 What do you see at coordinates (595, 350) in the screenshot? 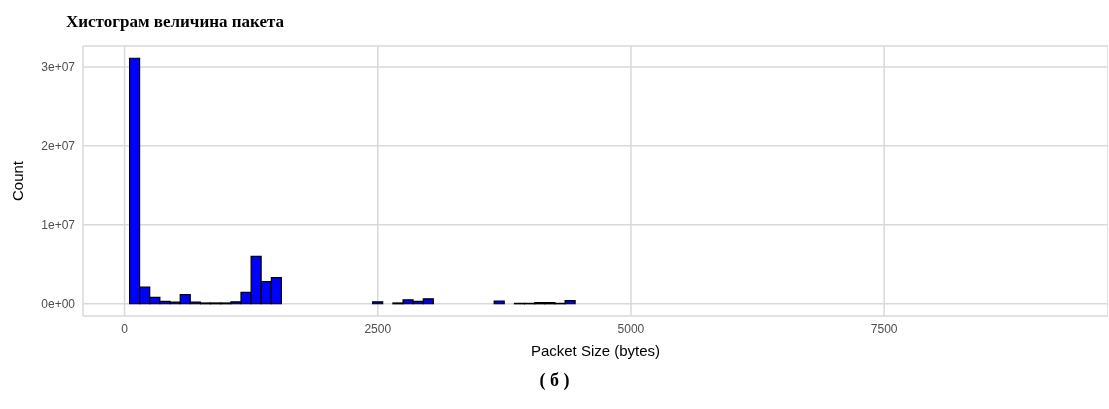
I see `x-axis-title: Packet Size (bytes)` at bounding box center [595, 350].